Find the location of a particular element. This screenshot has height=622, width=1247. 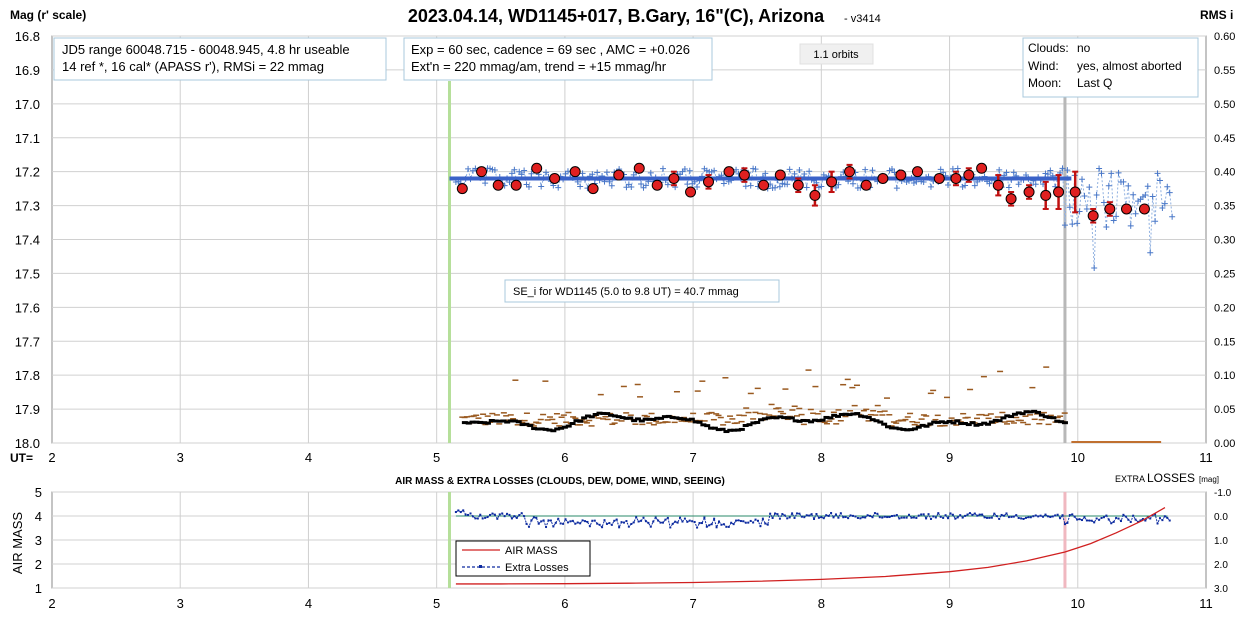

y-tick-label: 17.7 is located at coordinates (27, 341).